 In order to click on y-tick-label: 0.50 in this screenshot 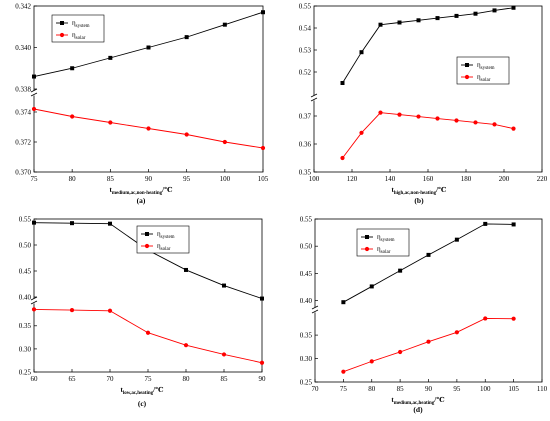, I will do `click(306, 247)`.